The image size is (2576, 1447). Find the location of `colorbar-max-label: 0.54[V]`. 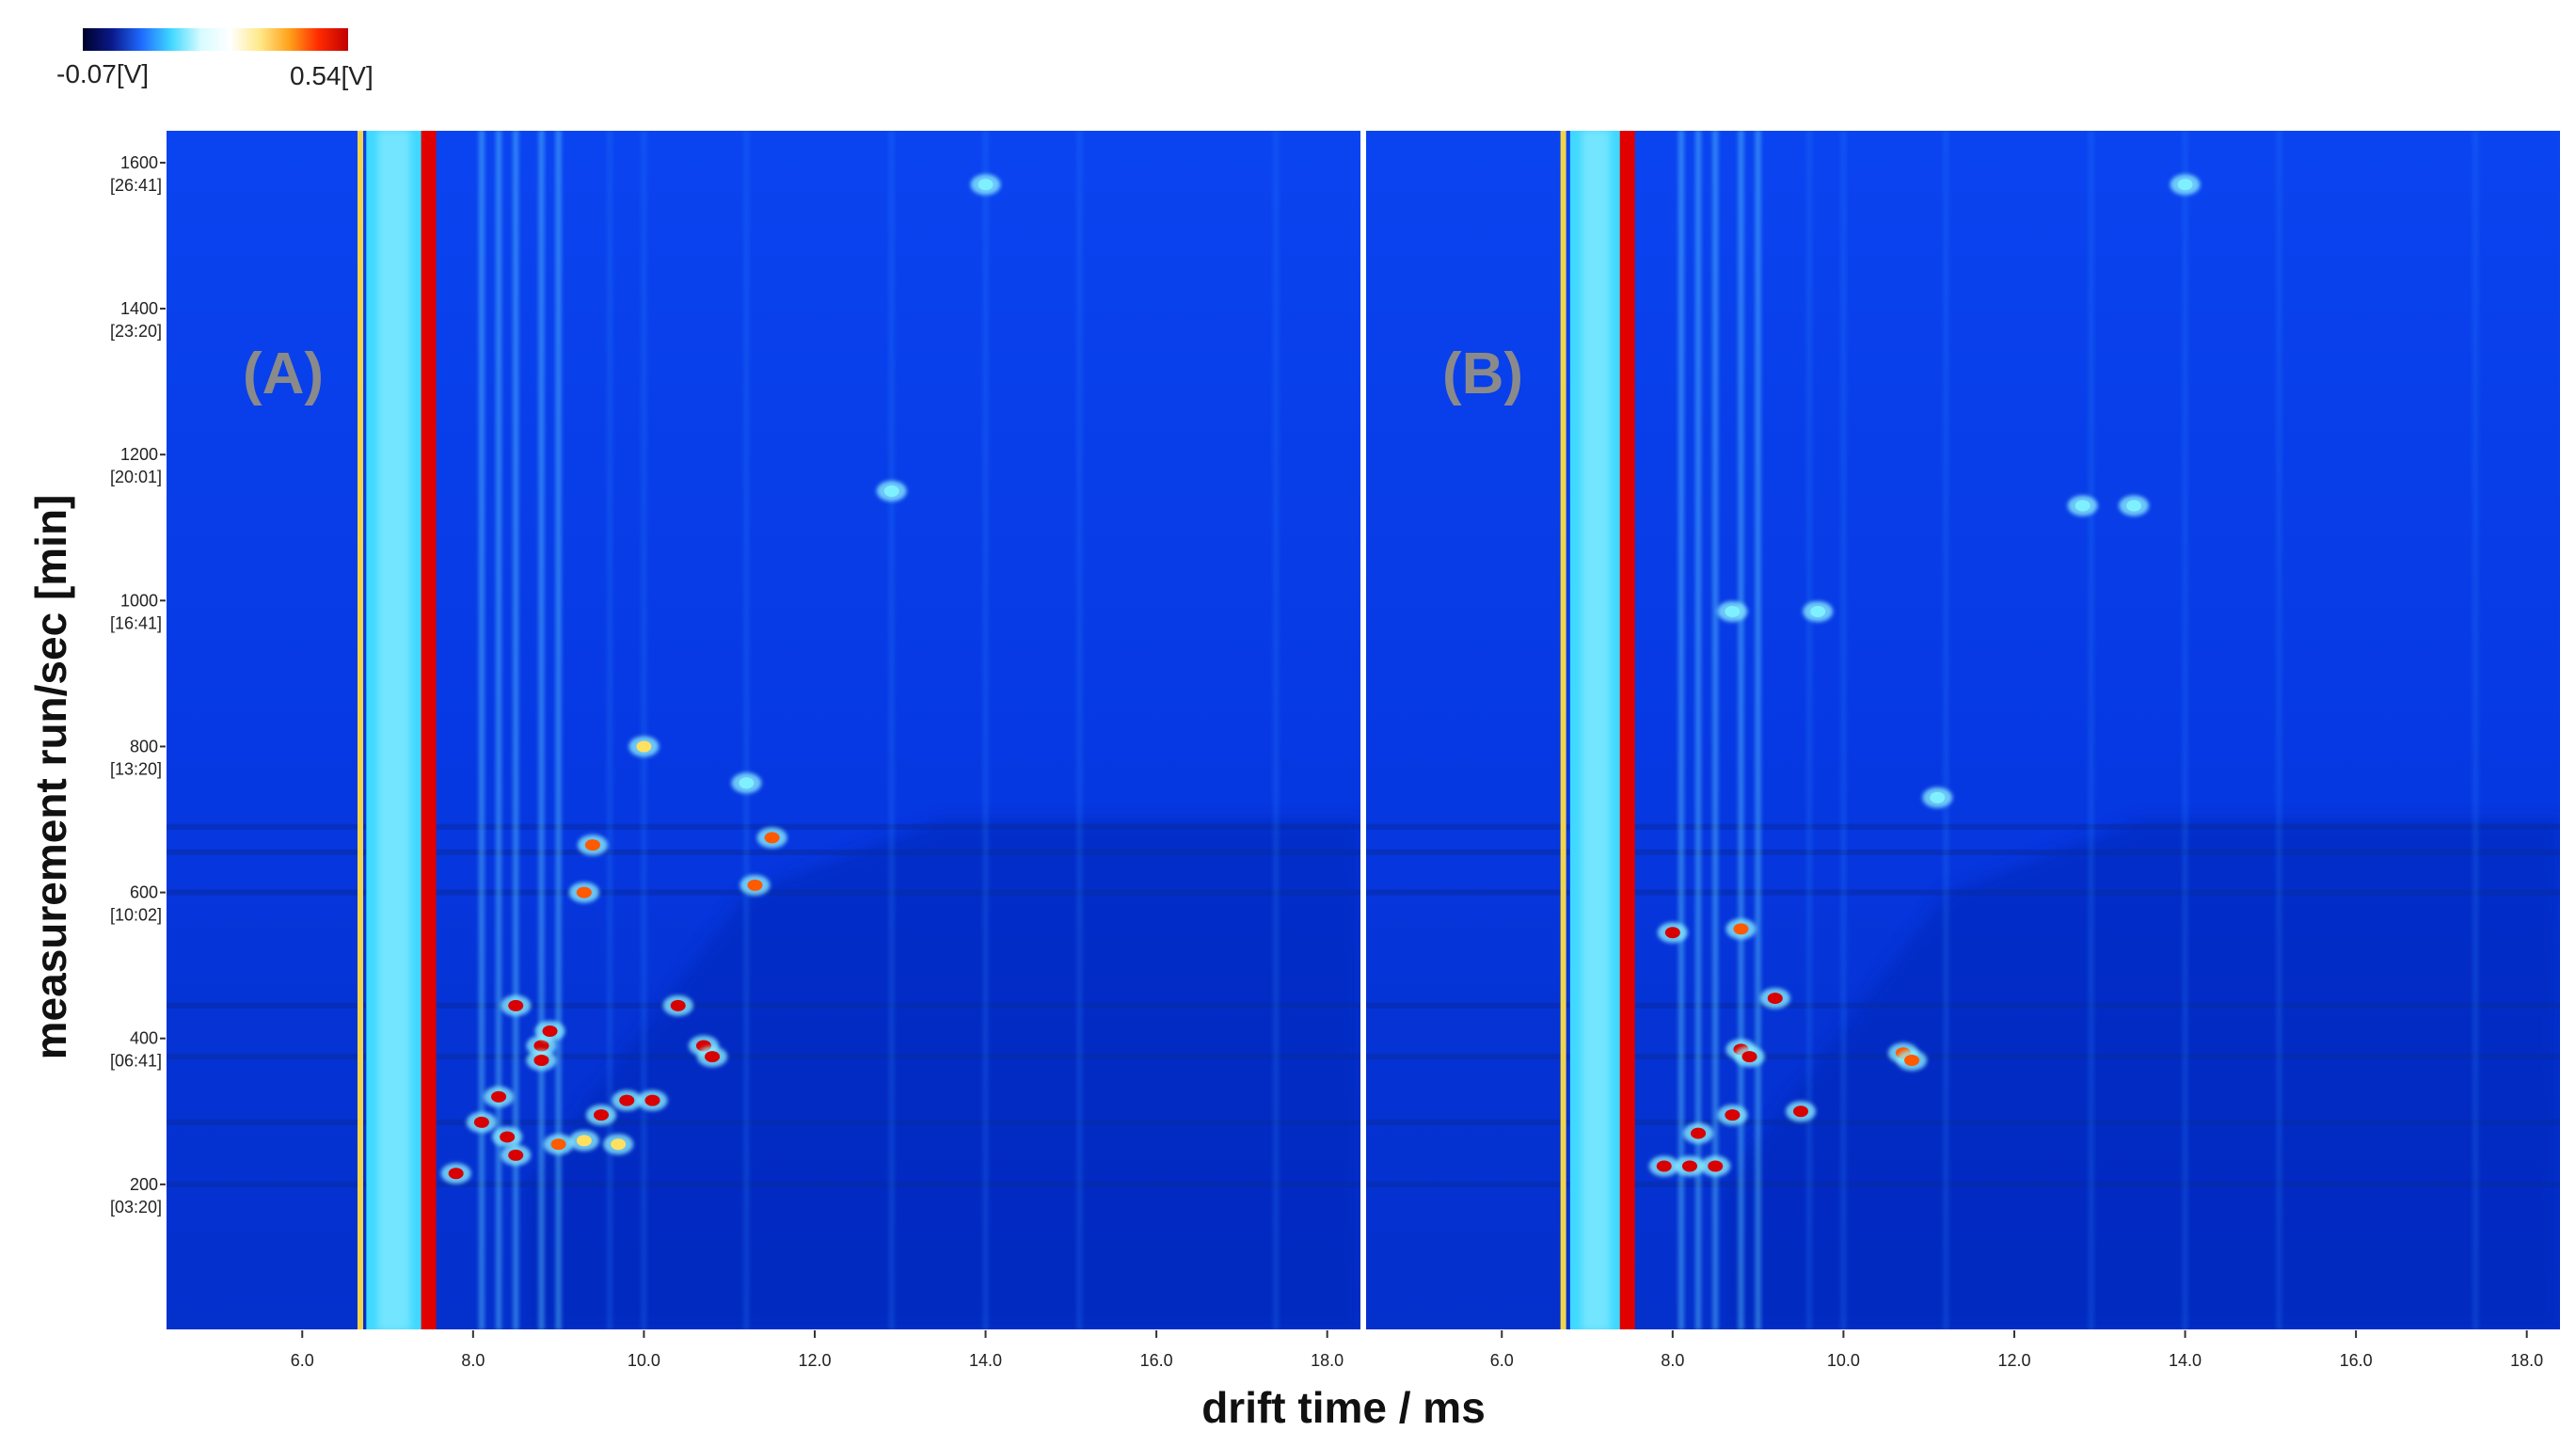

colorbar-max-label: 0.54[V] is located at coordinates (332, 75).